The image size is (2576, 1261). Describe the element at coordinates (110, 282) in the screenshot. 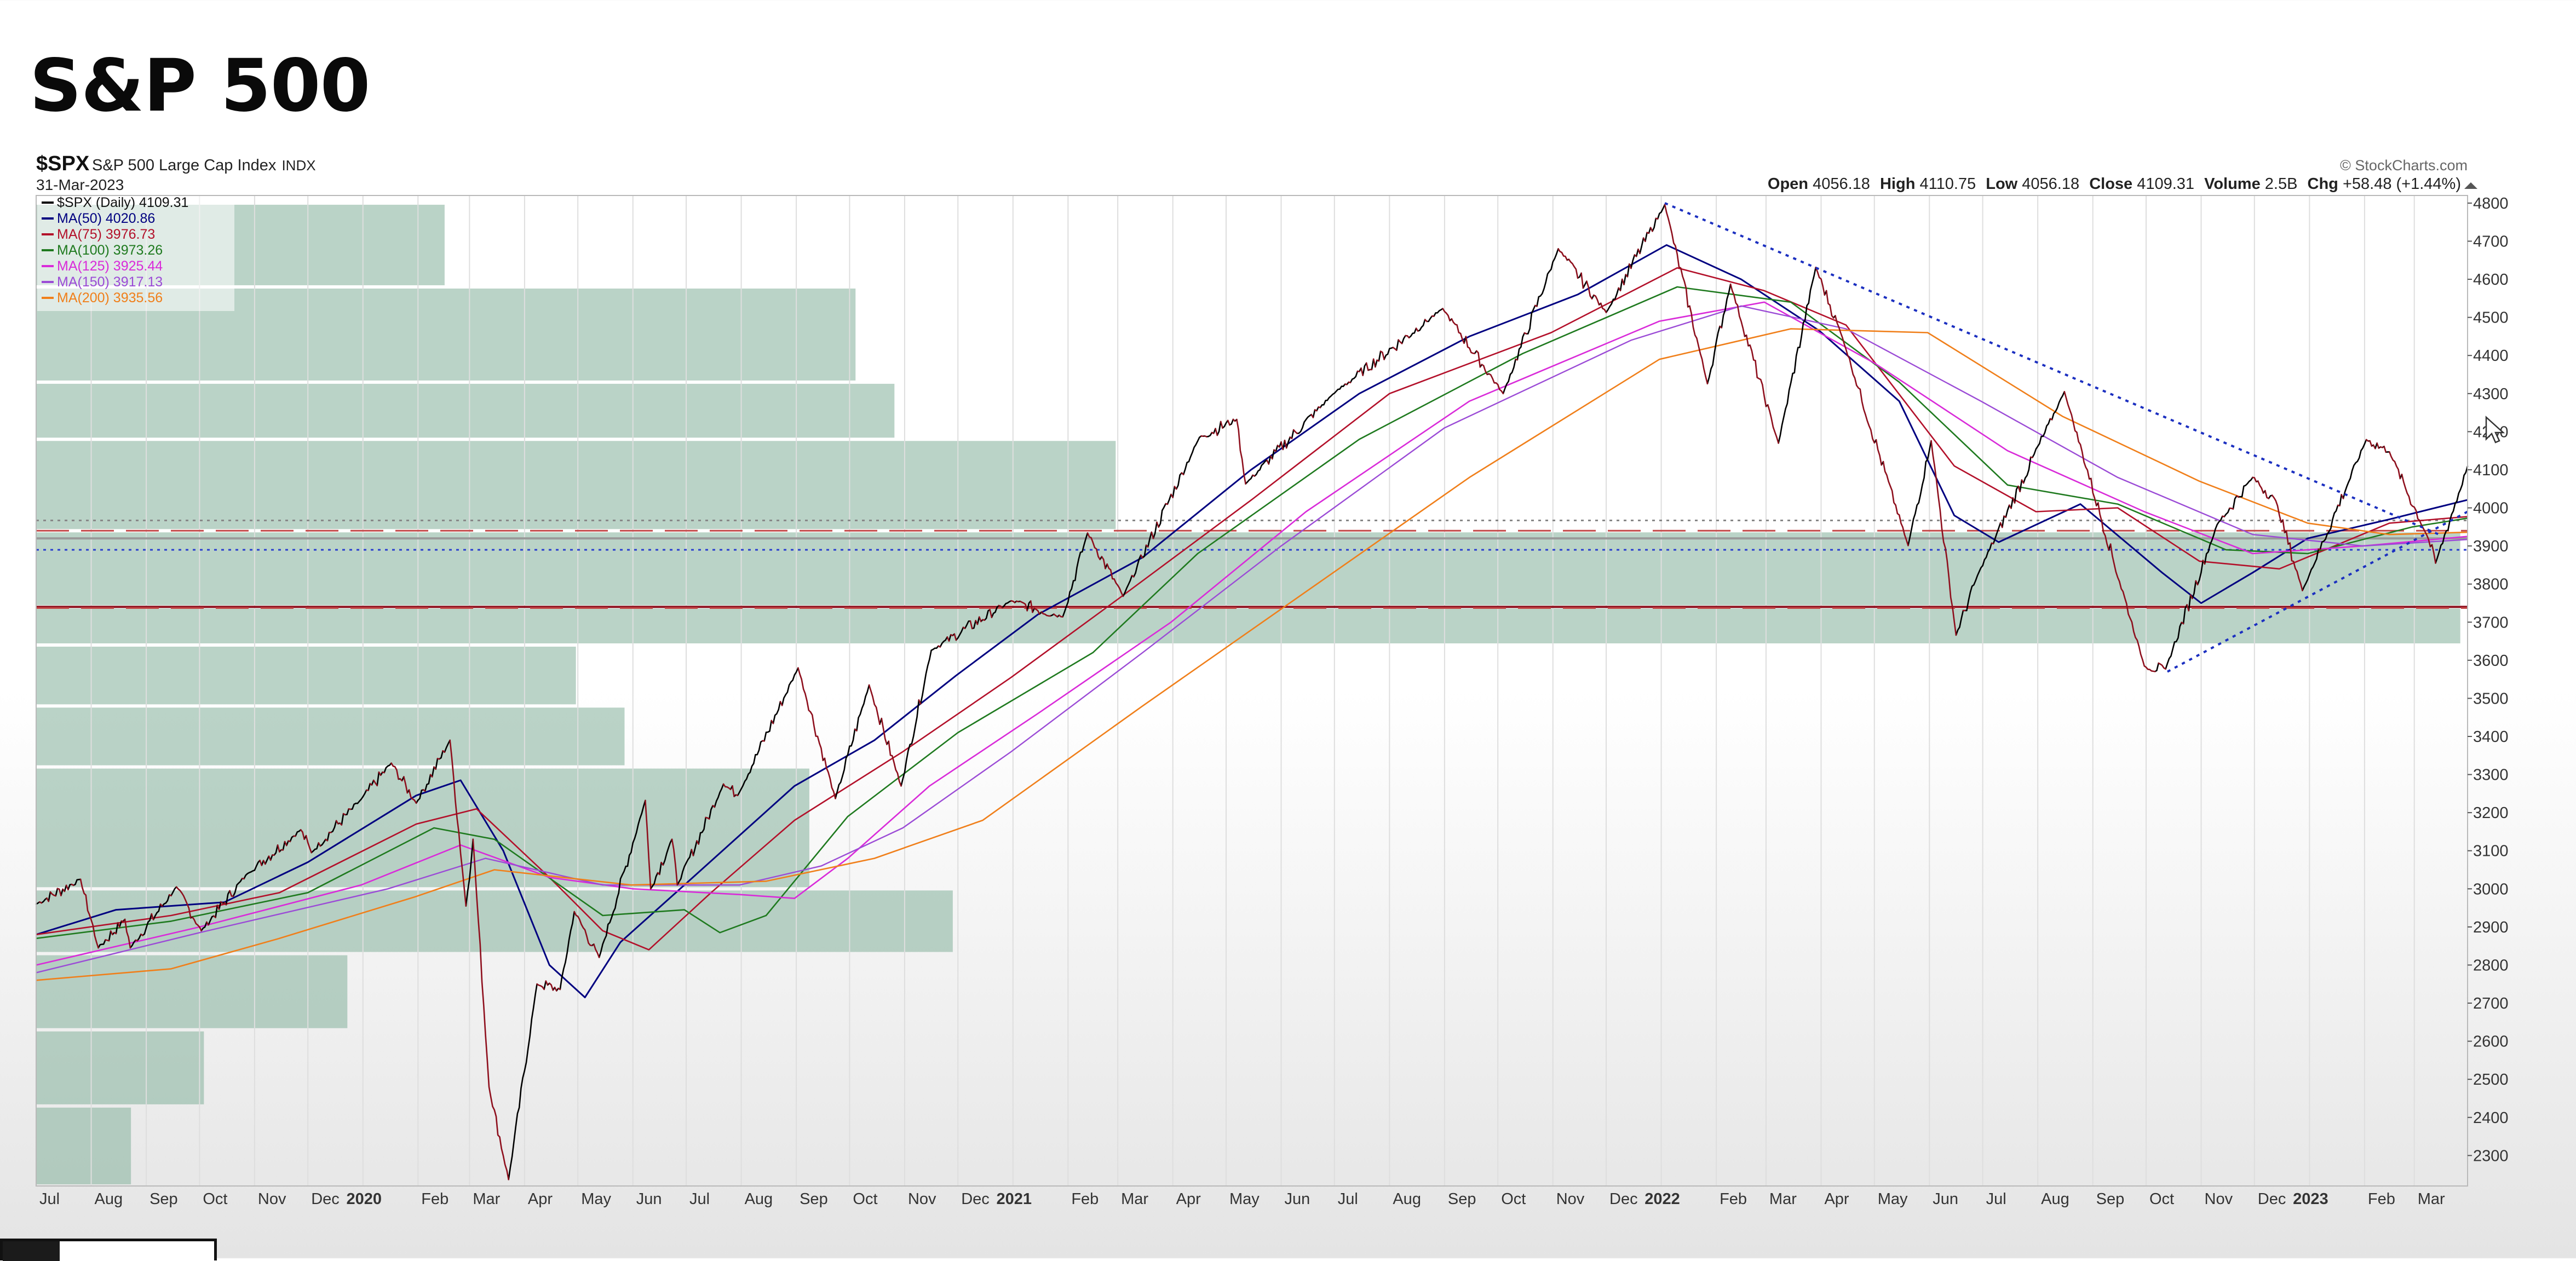

I see `legend-entry: MA(150) 3917.13` at that location.